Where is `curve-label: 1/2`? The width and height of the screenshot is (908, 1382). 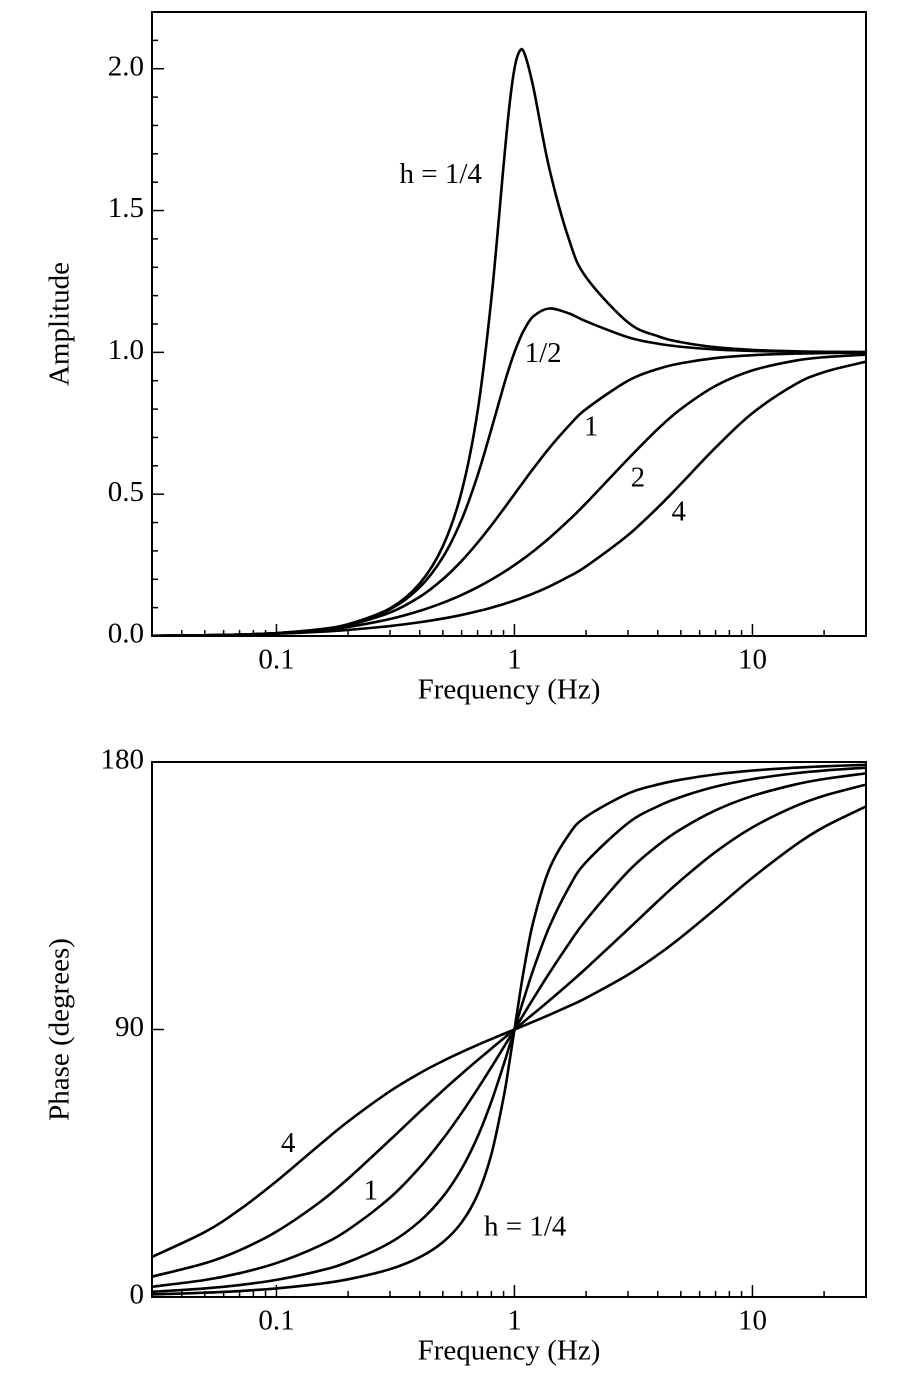
curve-label: 1/2 is located at coordinates (543, 353).